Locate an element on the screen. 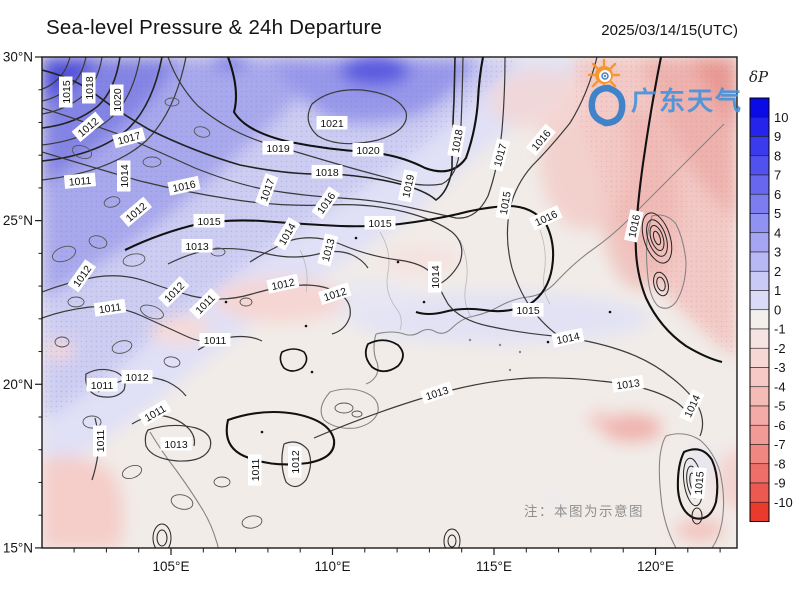 The image size is (800, 600). lat-tick-label: 15°N is located at coordinates (18, 547).